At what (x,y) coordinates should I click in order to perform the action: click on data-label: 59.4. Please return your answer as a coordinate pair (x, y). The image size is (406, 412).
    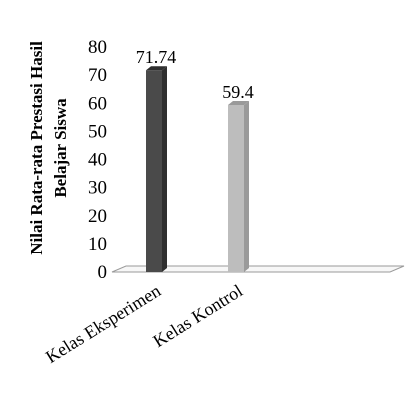
    Looking at the image, I should click on (238, 92).